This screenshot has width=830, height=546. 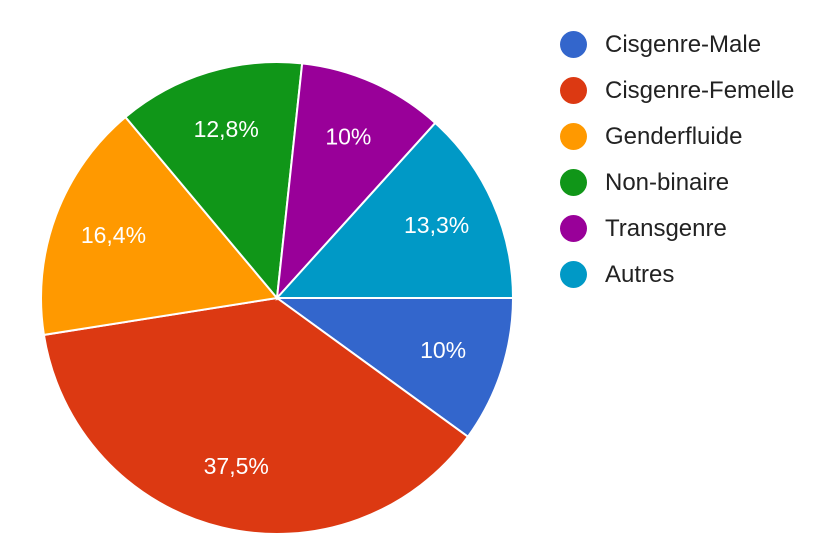 What do you see at coordinates (694, 275) in the screenshot?
I see `legend-item: Autres` at bounding box center [694, 275].